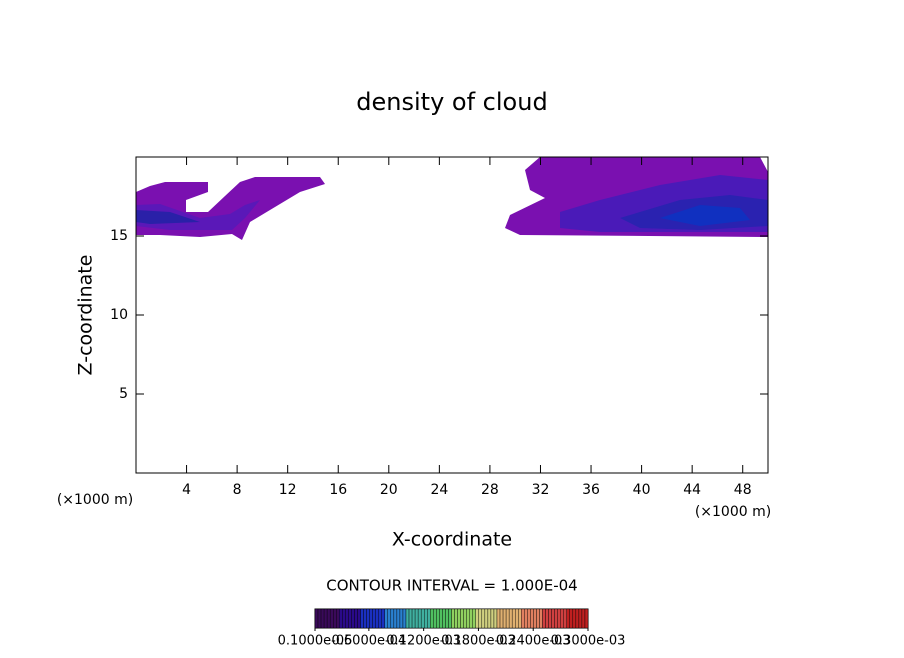 This screenshot has height=658, width=904. What do you see at coordinates (490, 490) in the screenshot?
I see `x-tick-label: 28` at bounding box center [490, 490].